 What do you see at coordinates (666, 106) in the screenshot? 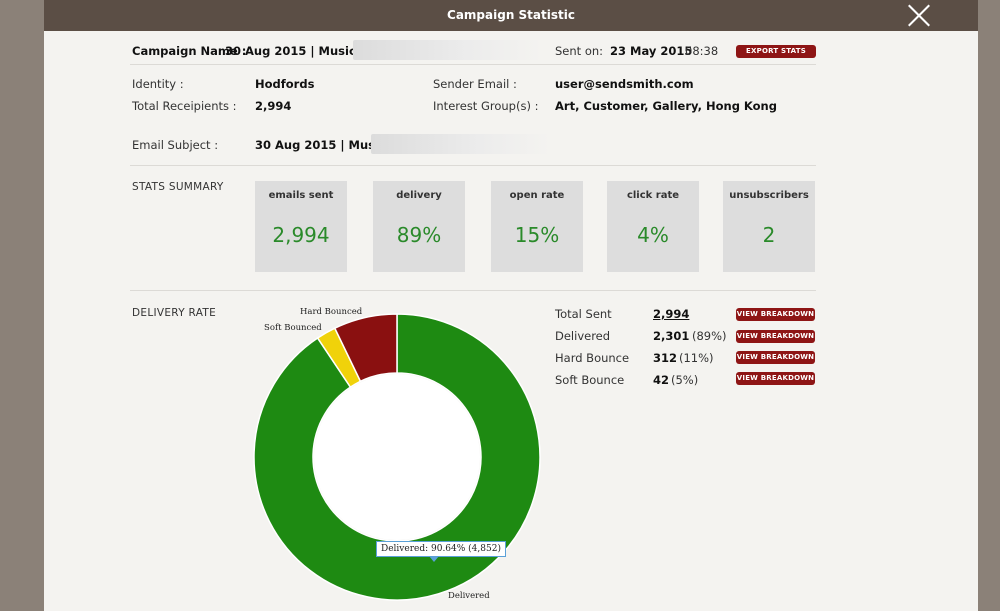
I see `interest-groups-value: Art, Customer, Gallery, Hong Kong` at bounding box center [666, 106].